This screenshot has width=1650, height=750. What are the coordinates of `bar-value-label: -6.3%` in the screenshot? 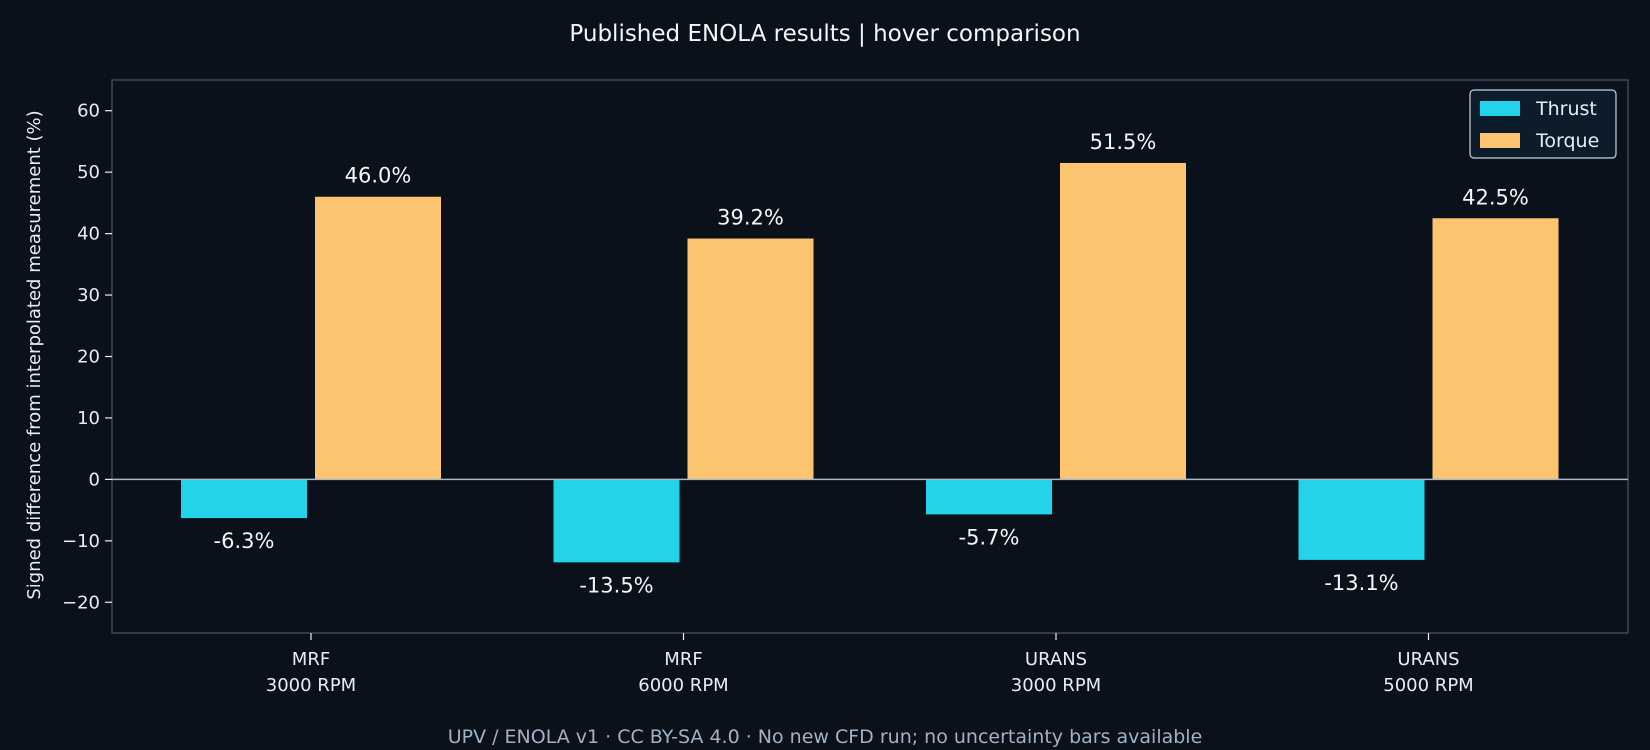 It's located at (244, 541).